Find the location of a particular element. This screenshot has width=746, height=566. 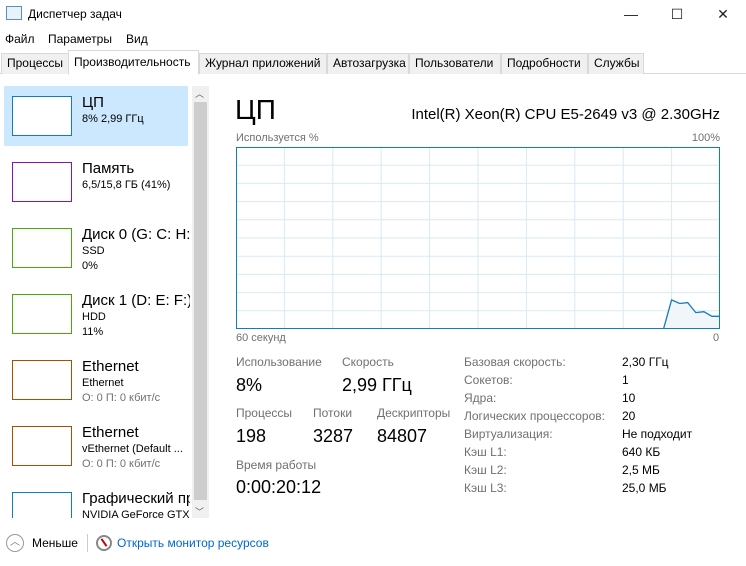

detail-value: 2,30 ГГц is located at coordinates (645, 362).